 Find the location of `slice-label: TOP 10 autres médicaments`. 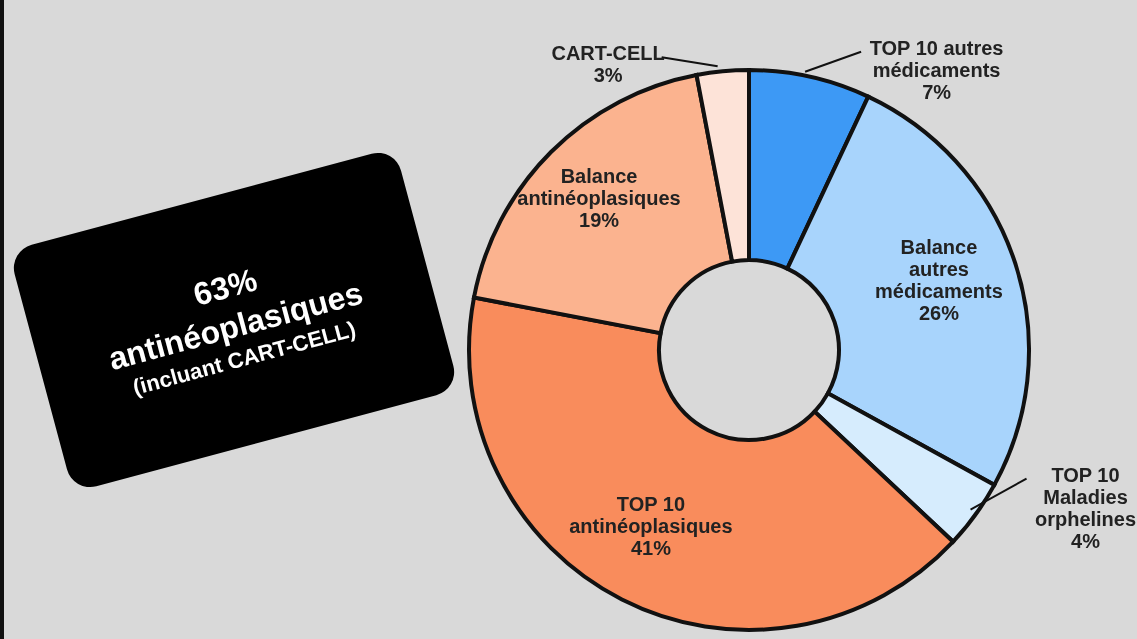

slice-label: TOP 10 autres médicaments is located at coordinates (936, 59).